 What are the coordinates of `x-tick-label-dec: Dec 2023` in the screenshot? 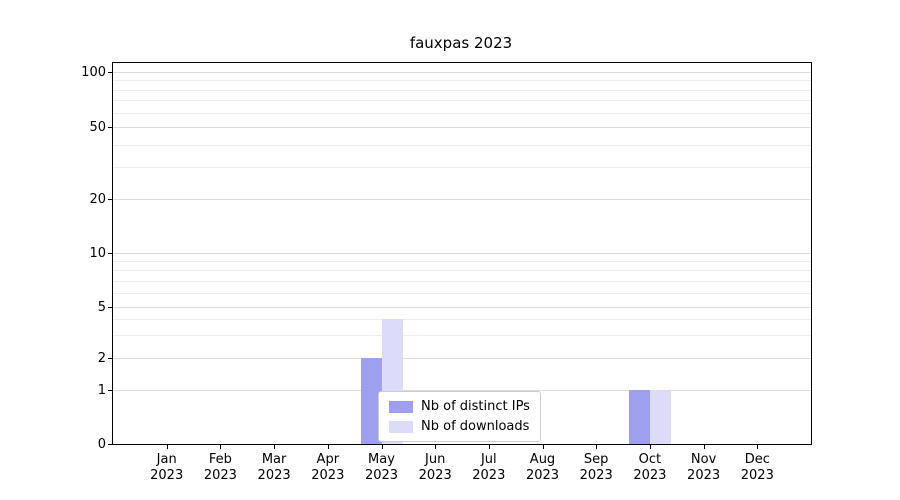 It's located at (757, 467).